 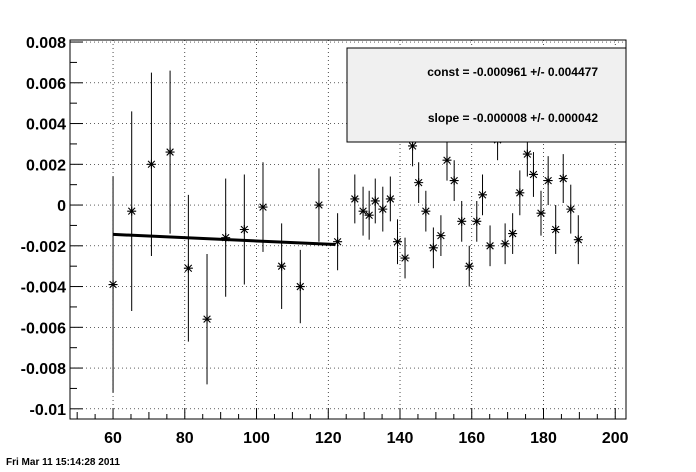 I want to click on x-tick-label: 120, so click(x=328, y=438).